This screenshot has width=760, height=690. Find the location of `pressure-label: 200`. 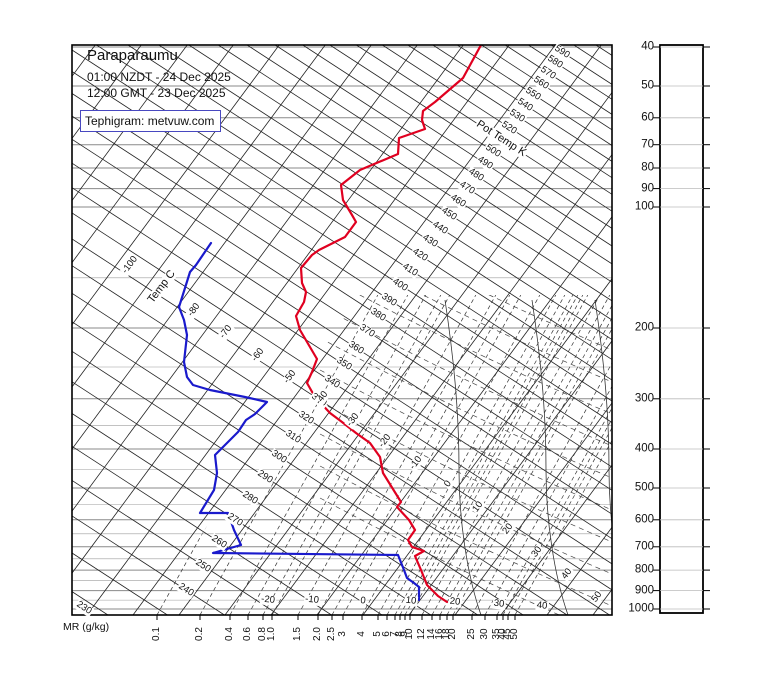

pressure-label: 200 is located at coordinates (644, 327).